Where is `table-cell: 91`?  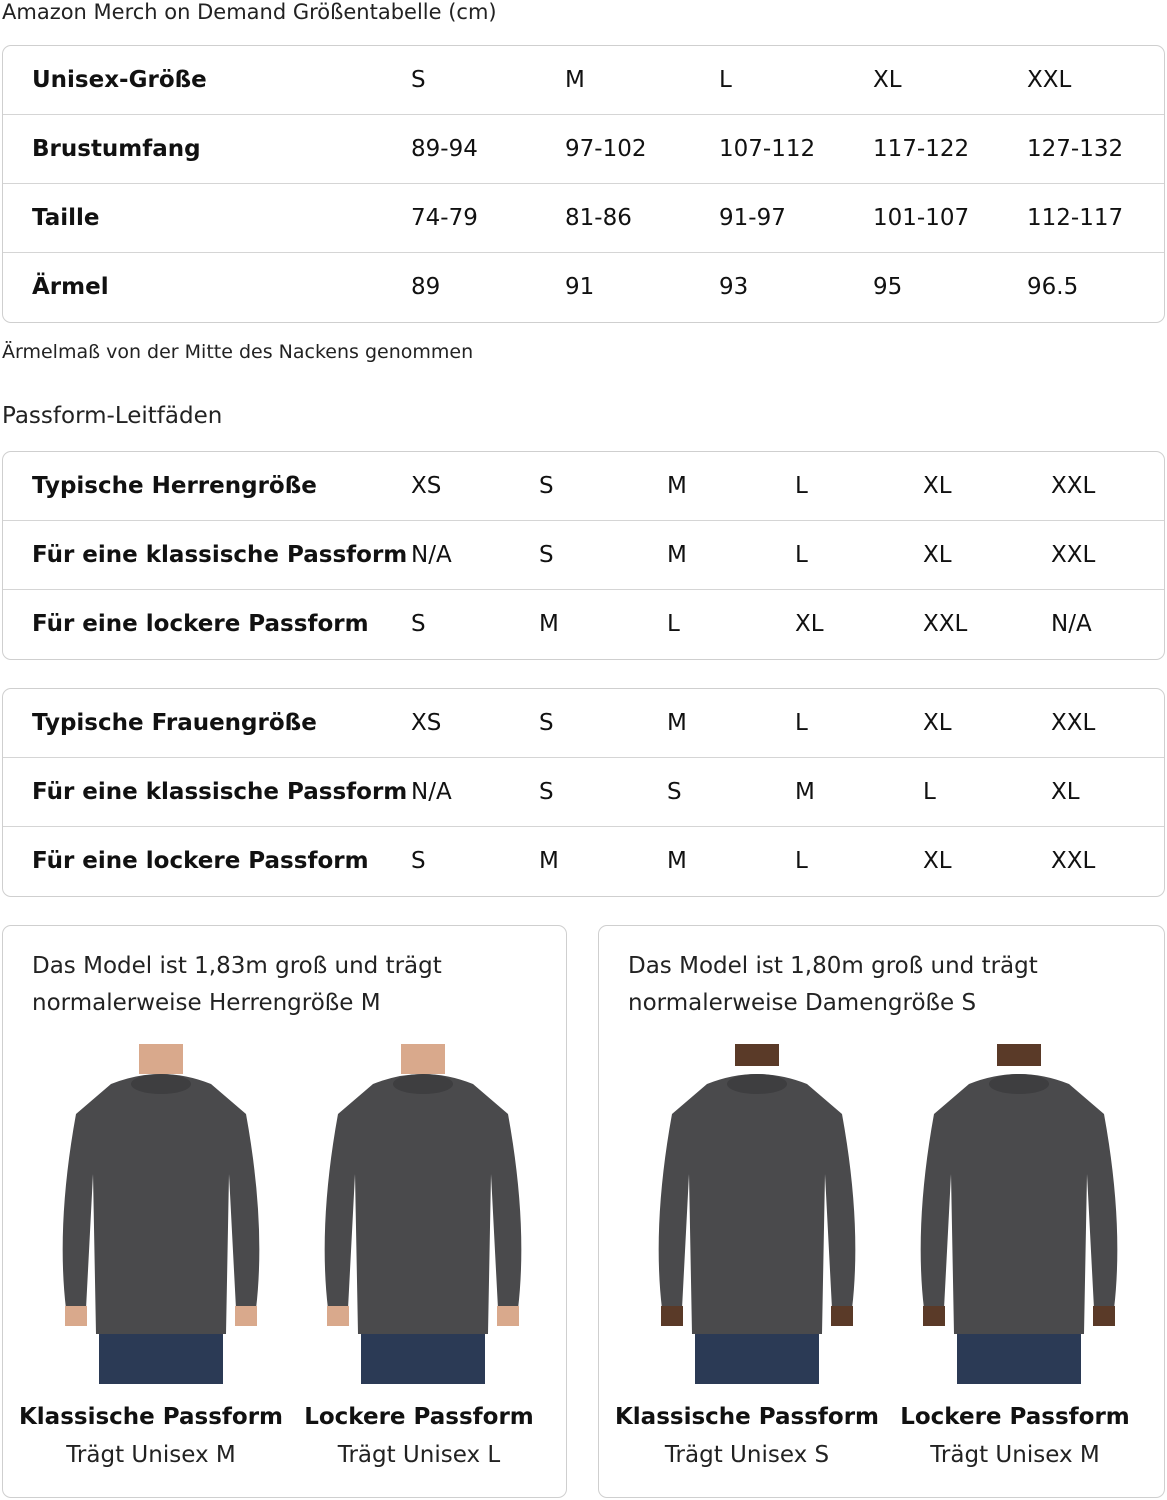
table-cell: 91 is located at coordinates (580, 287).